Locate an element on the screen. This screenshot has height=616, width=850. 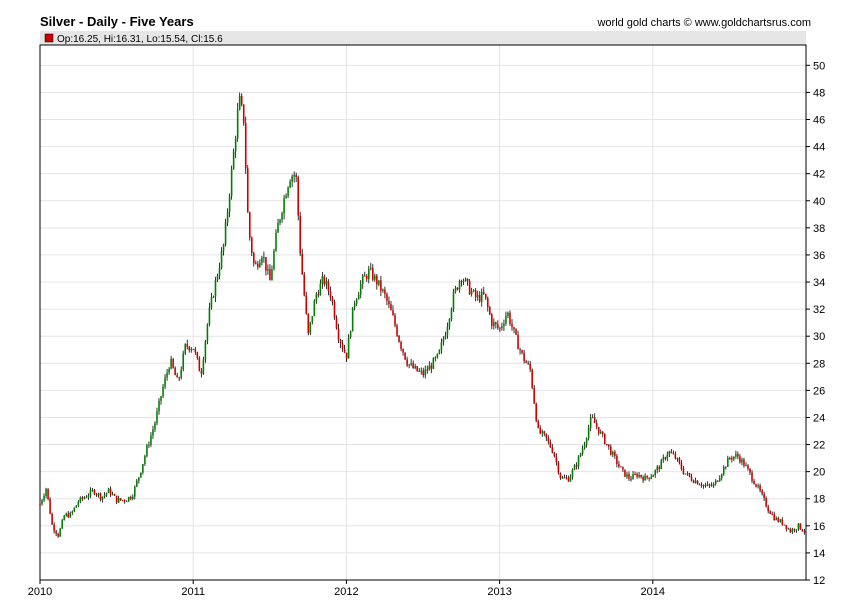
x-axis: 2010 2011 2012 2013 2014 is located at coordinates (346, 589).